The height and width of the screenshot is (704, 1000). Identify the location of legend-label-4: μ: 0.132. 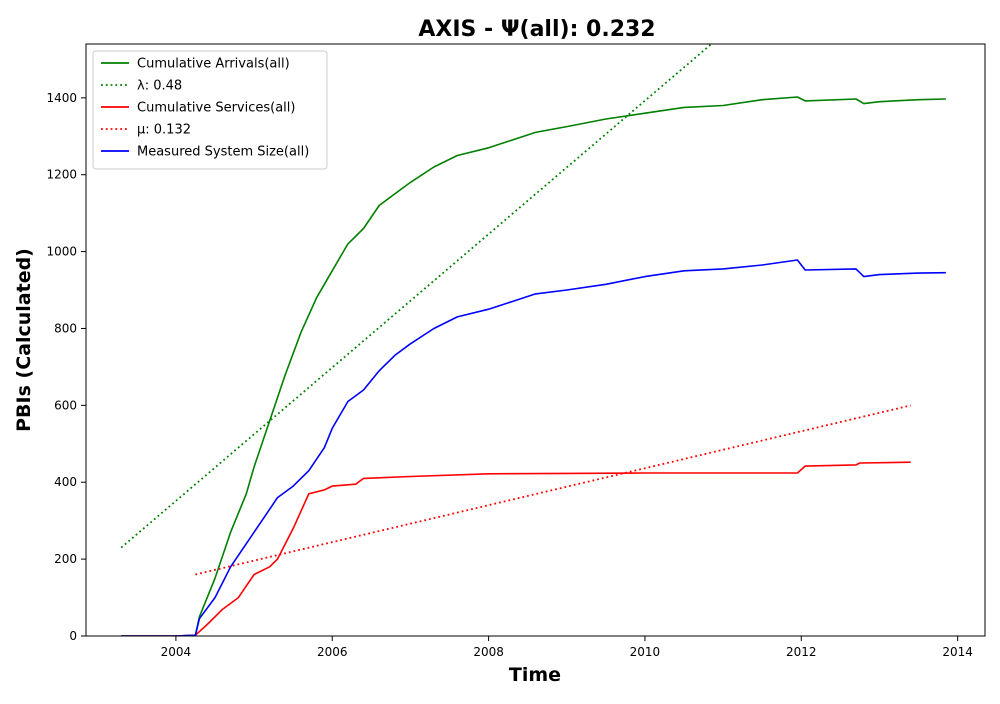
(164, 130).